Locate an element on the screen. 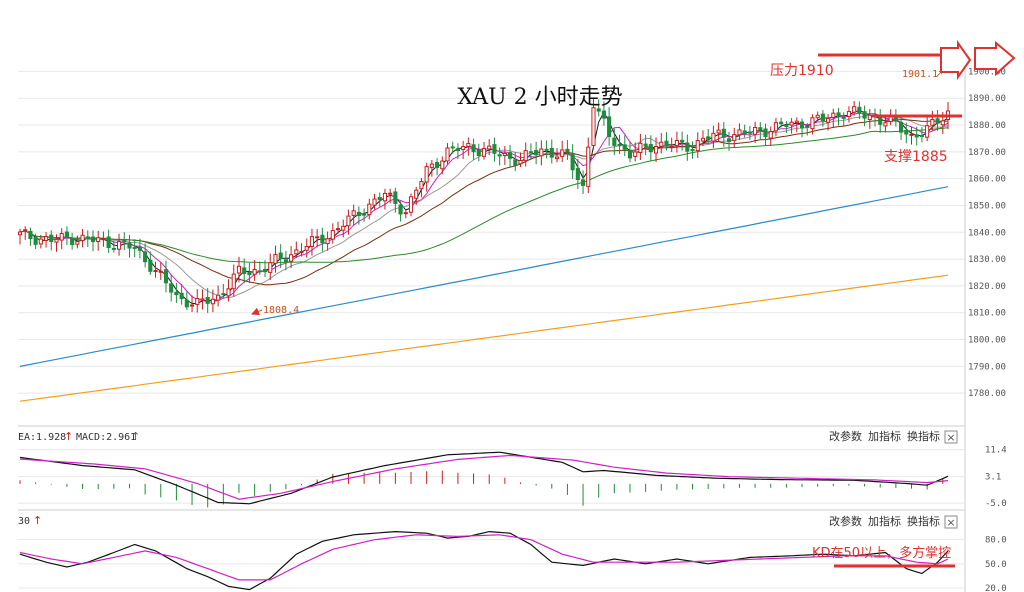  add-indicator-button-kd: 加指标 is located at coordinates (884, 521).